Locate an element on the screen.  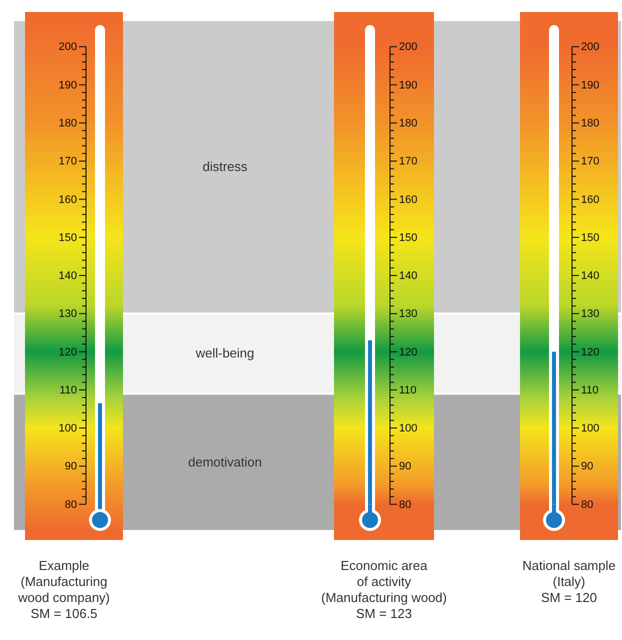
x-tick-label: Example (Manufacturing wood company) SM = 106.5 is located at coordinates (63, 589).